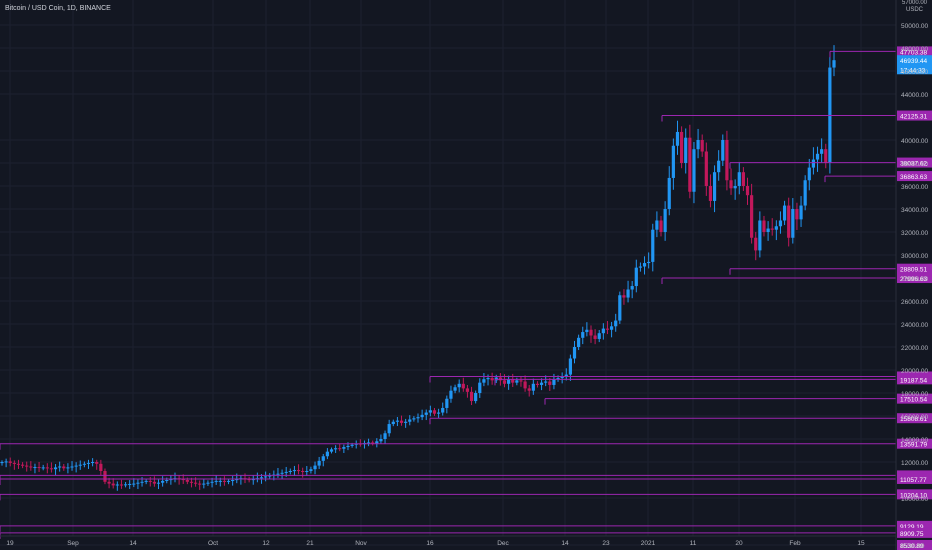  What do you see at coordinates (648, 543) in the screenshot?
I see `x-tick-label: 2021` at bounding box center [648, 543].